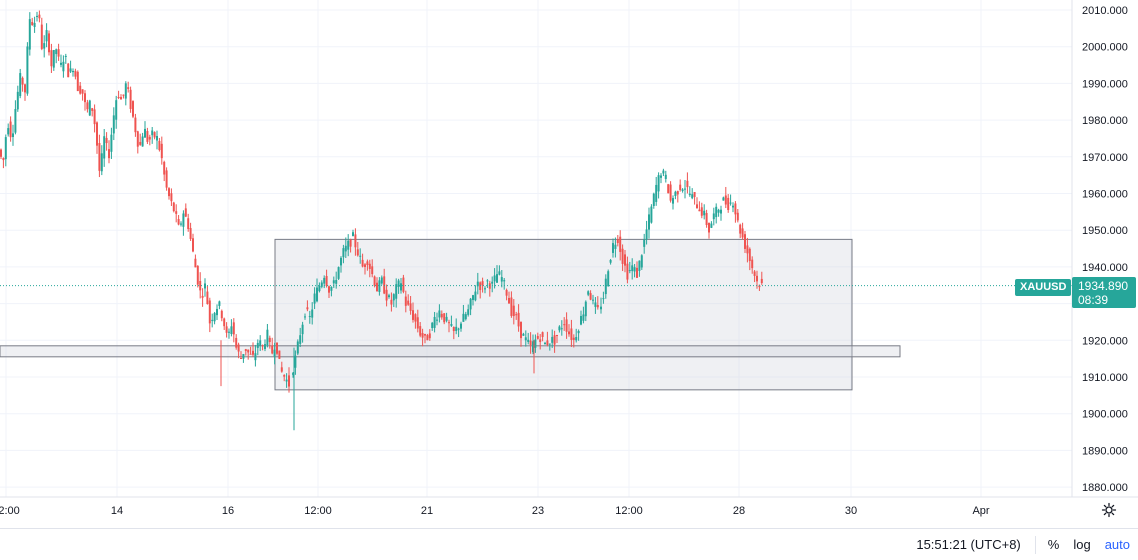  I want to click on range-rectangle, so click(563, 314).